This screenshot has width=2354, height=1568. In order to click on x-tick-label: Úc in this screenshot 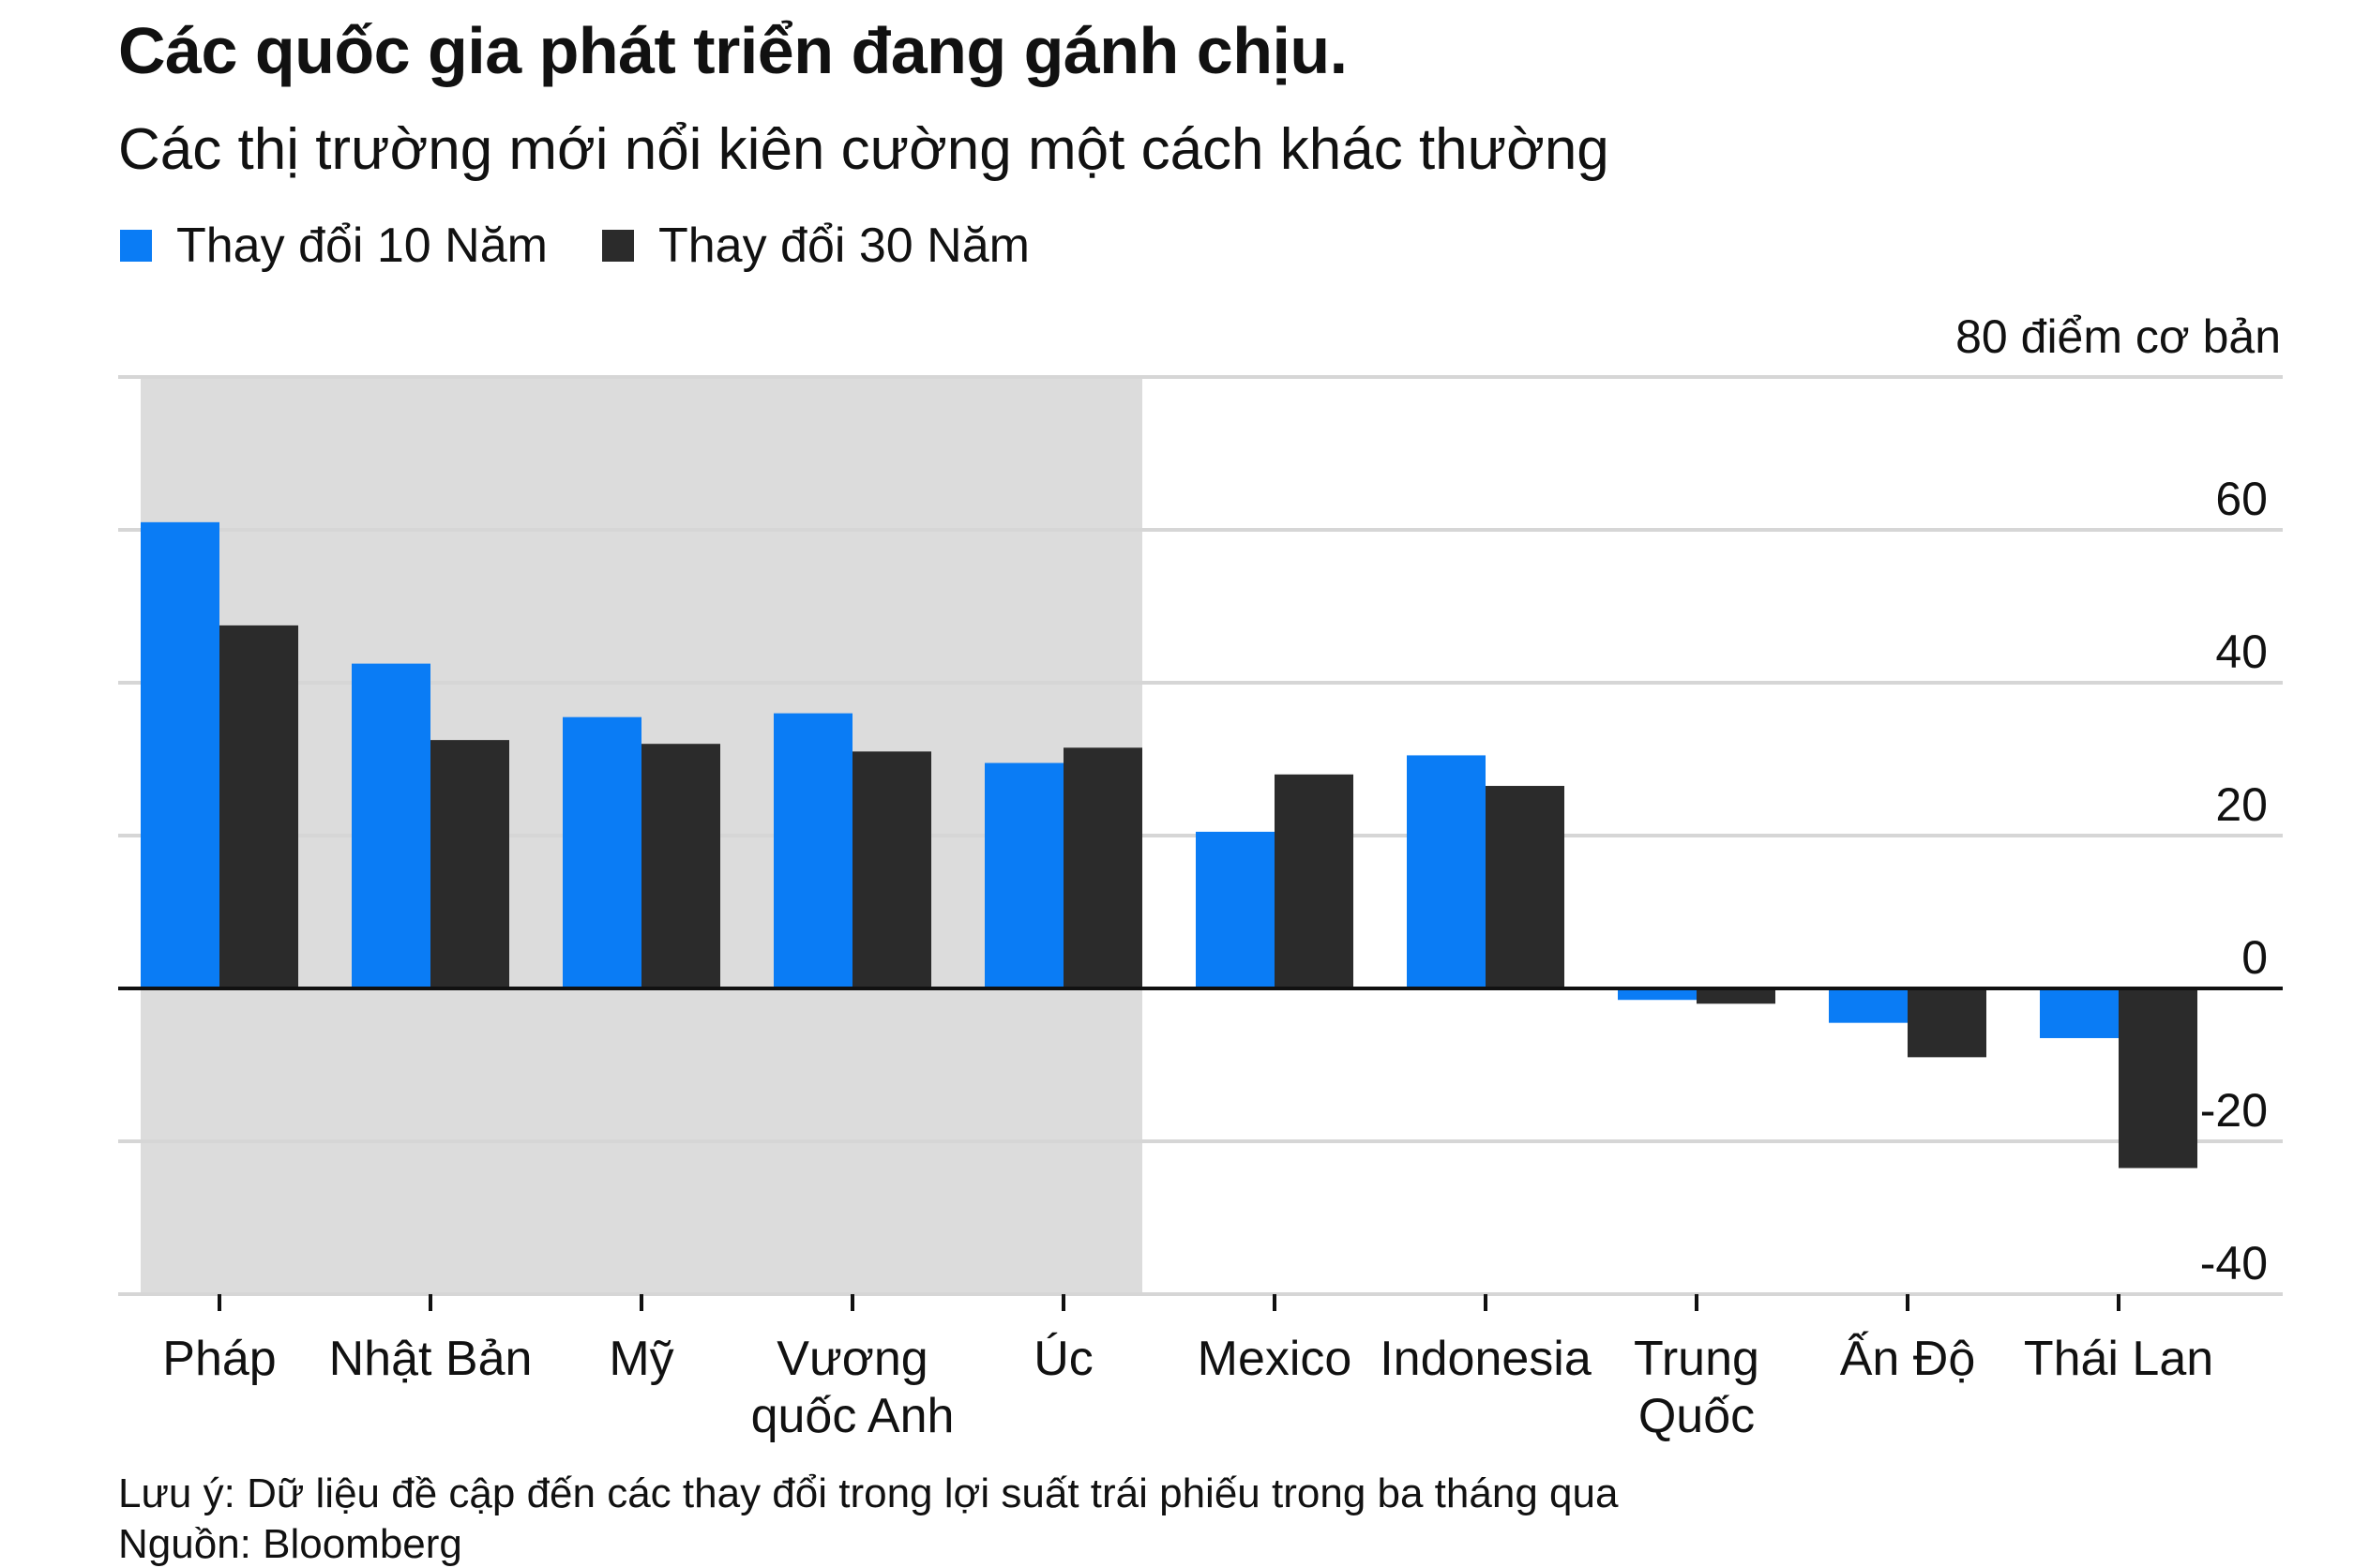, I will do `click(1064, 1359)`.